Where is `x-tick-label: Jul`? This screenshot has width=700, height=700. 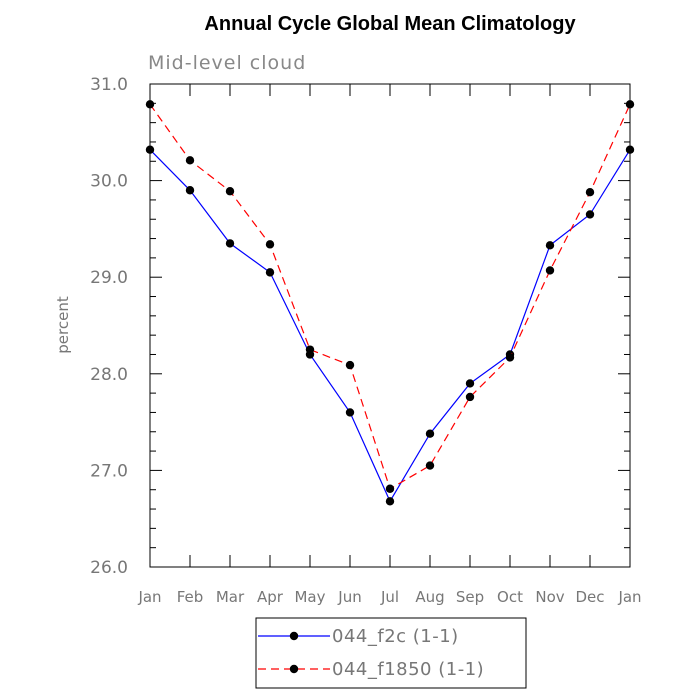
x-tick-label: Jul is located at coordinates (389, 597).